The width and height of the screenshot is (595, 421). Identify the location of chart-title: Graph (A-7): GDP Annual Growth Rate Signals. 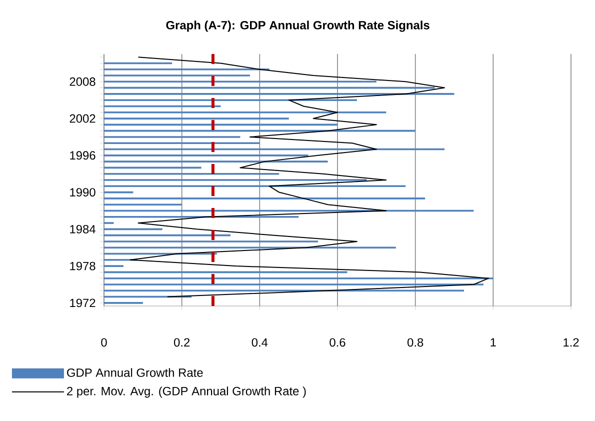
(298, 26).